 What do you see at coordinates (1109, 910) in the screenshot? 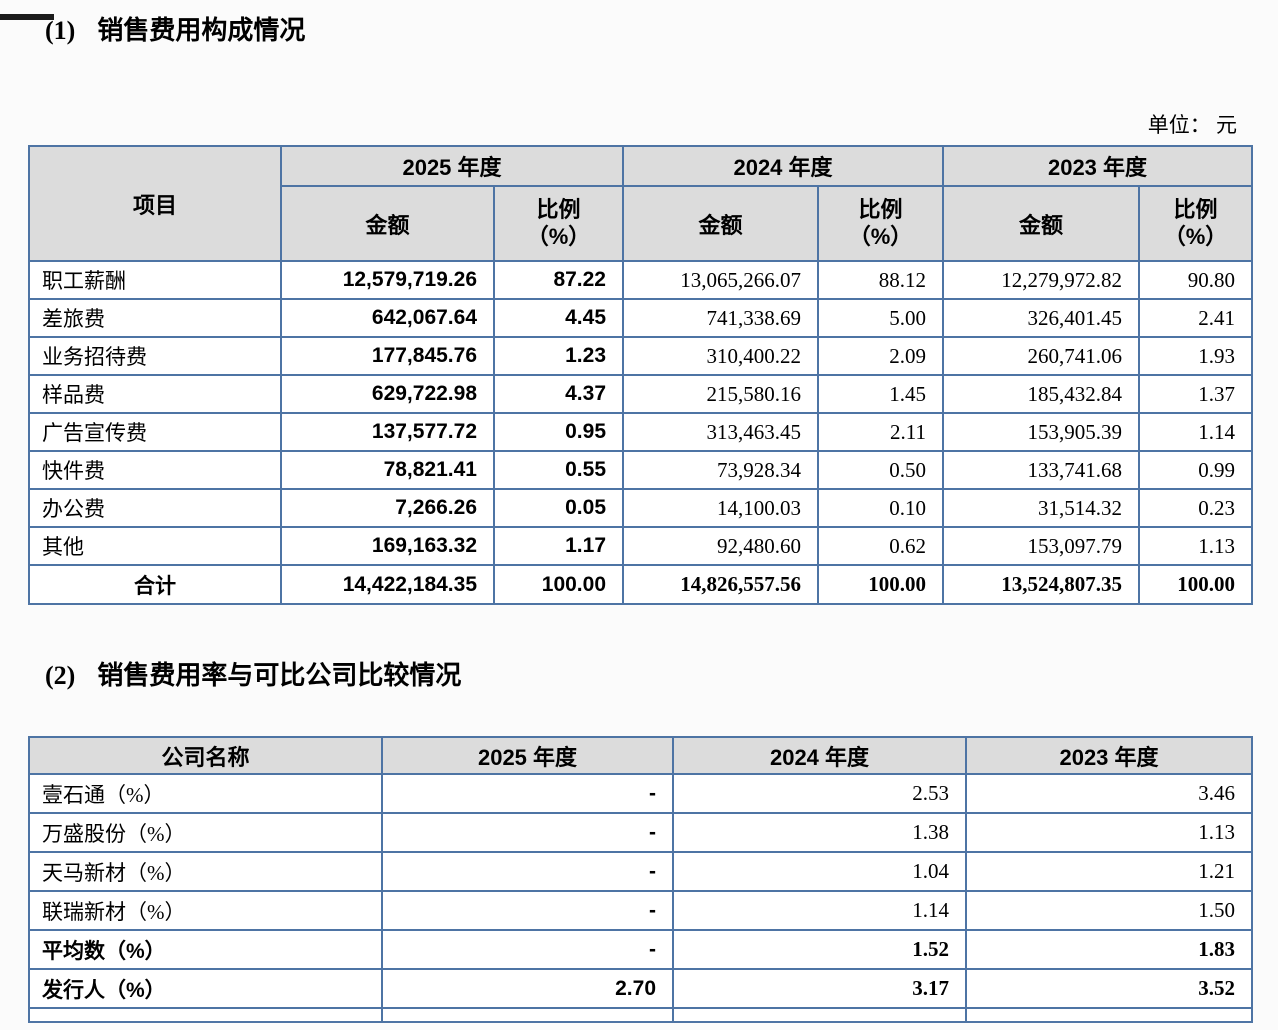
I see `rate-2023-cell: 1.50` at bounding box center [1109, 910].